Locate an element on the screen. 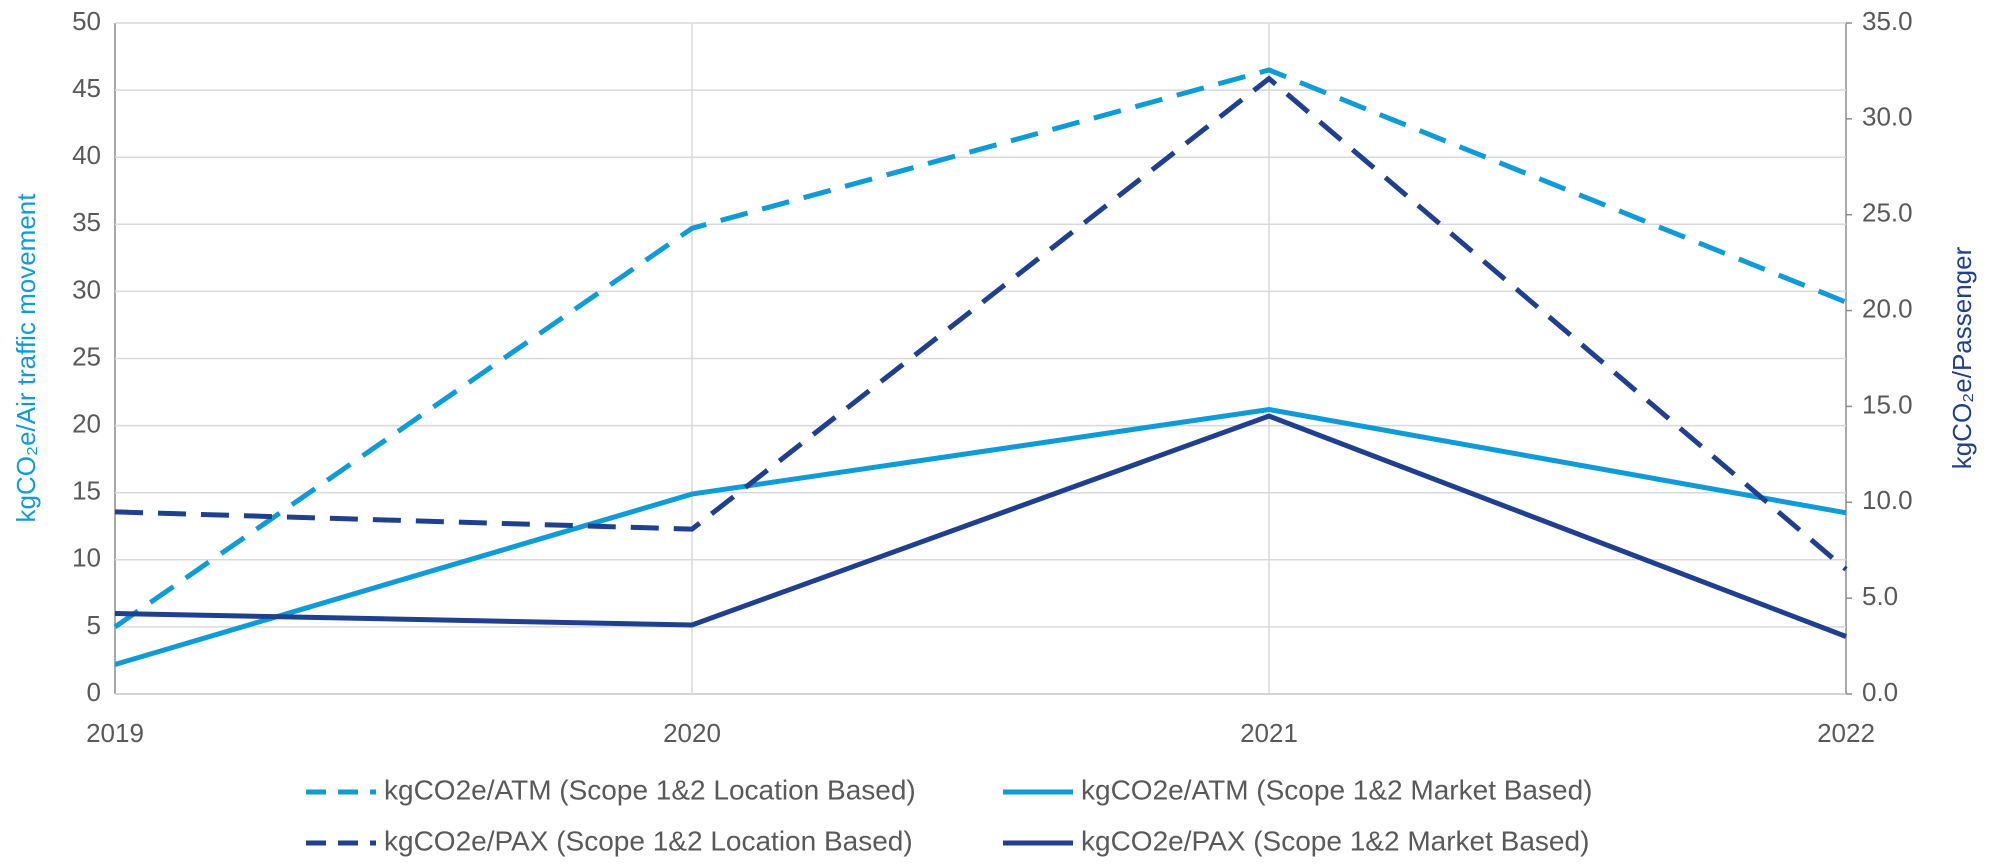 The image size is (1998, 866). y-tick-label: 10 is located at coordinates (86, 558).